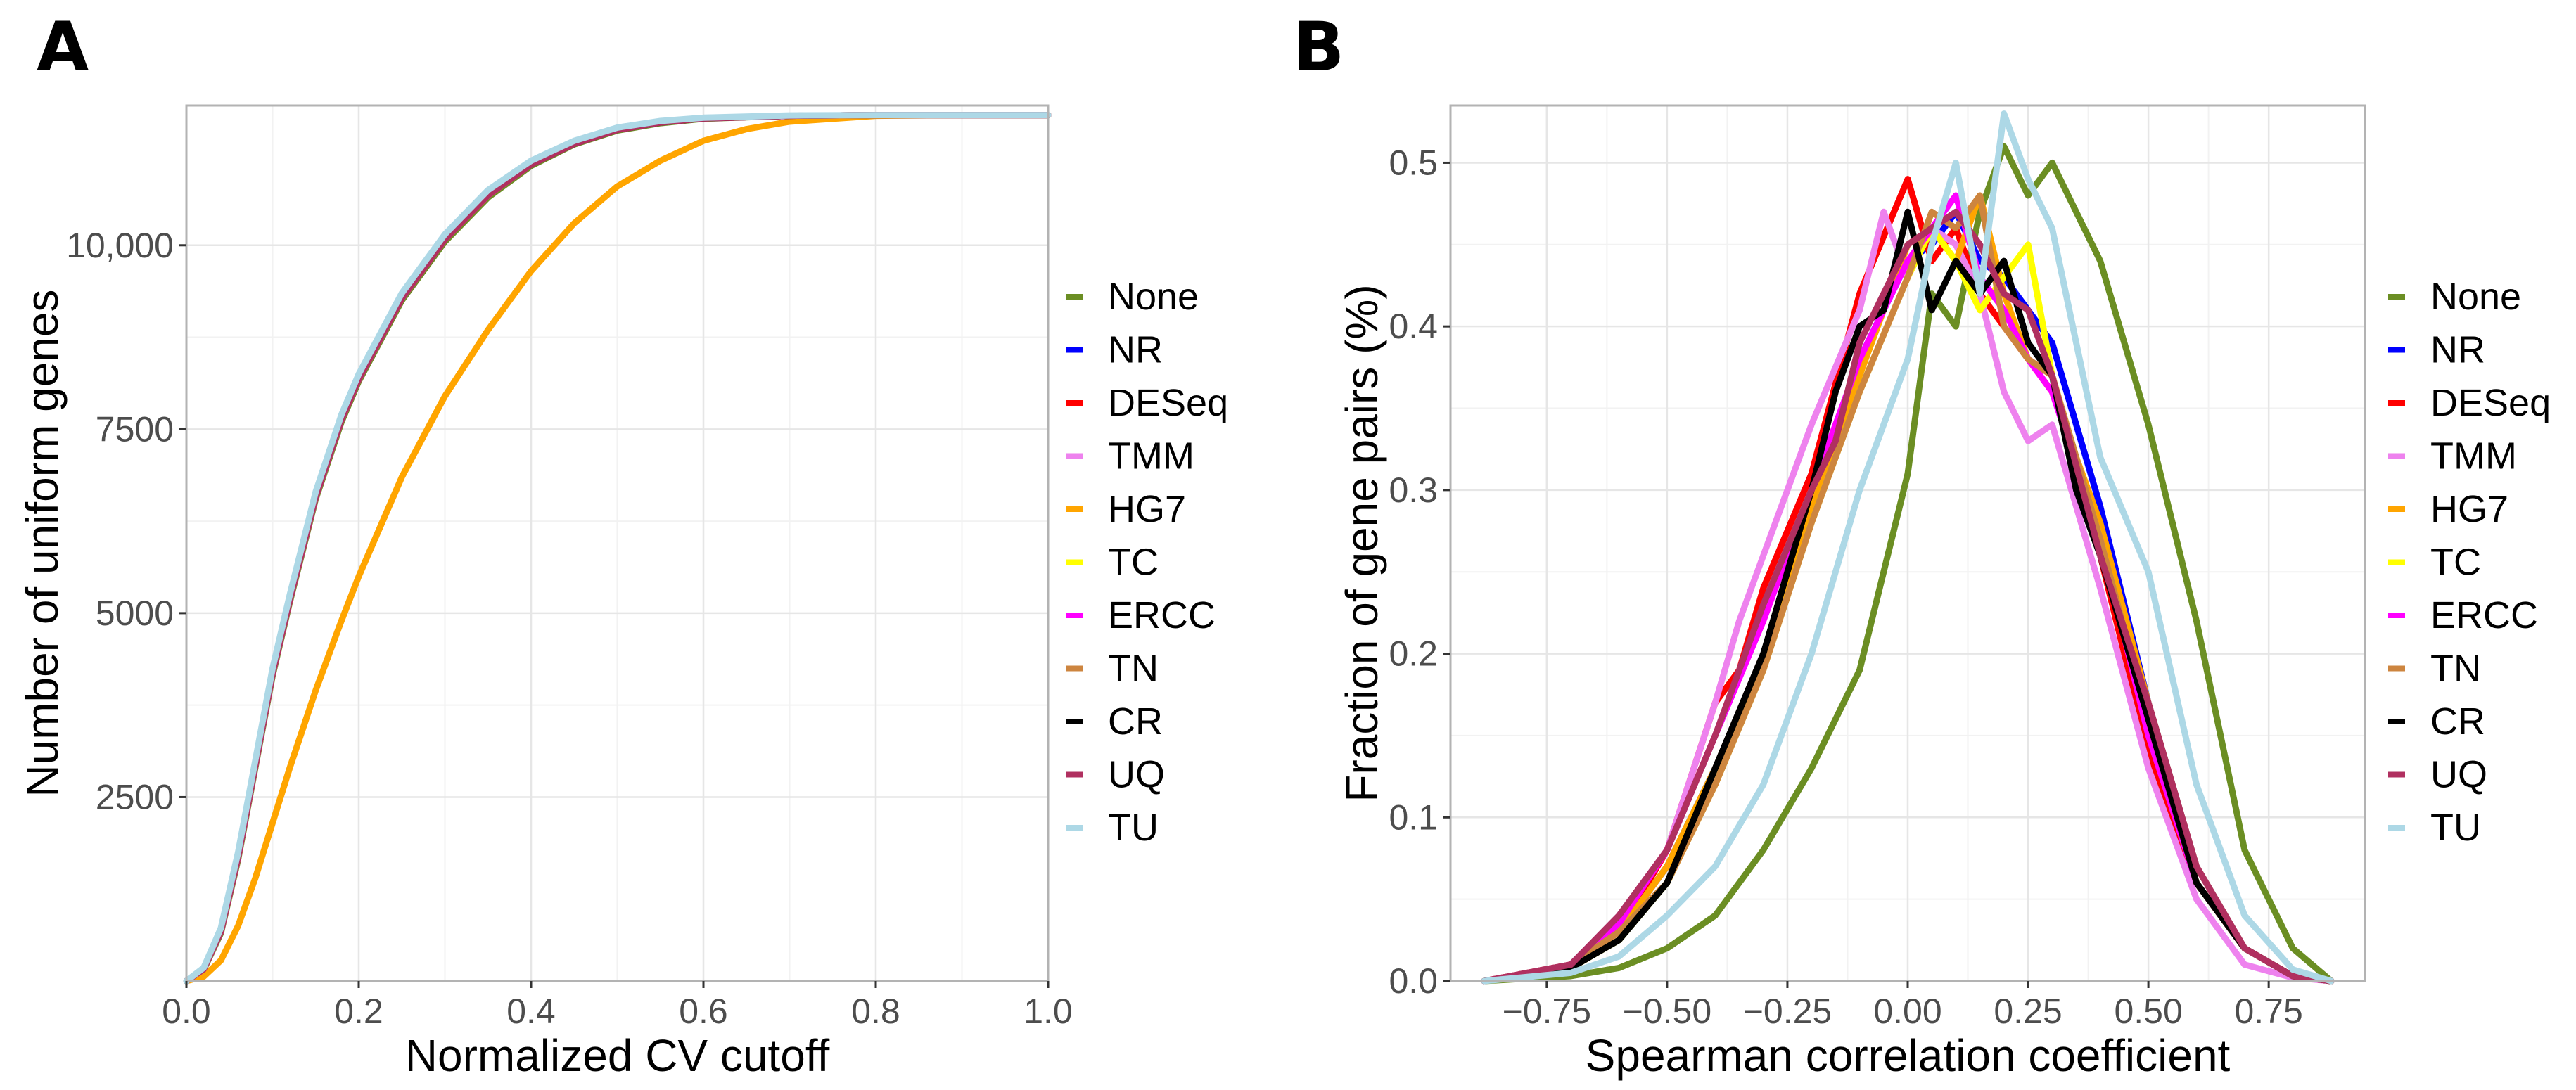 The width and height of the screenshot is (2576, 1090). What do you see at coordinates (135, 429) in the screenshot?
I see `y-tick-label: 7500` at bounding box center [135, 429].